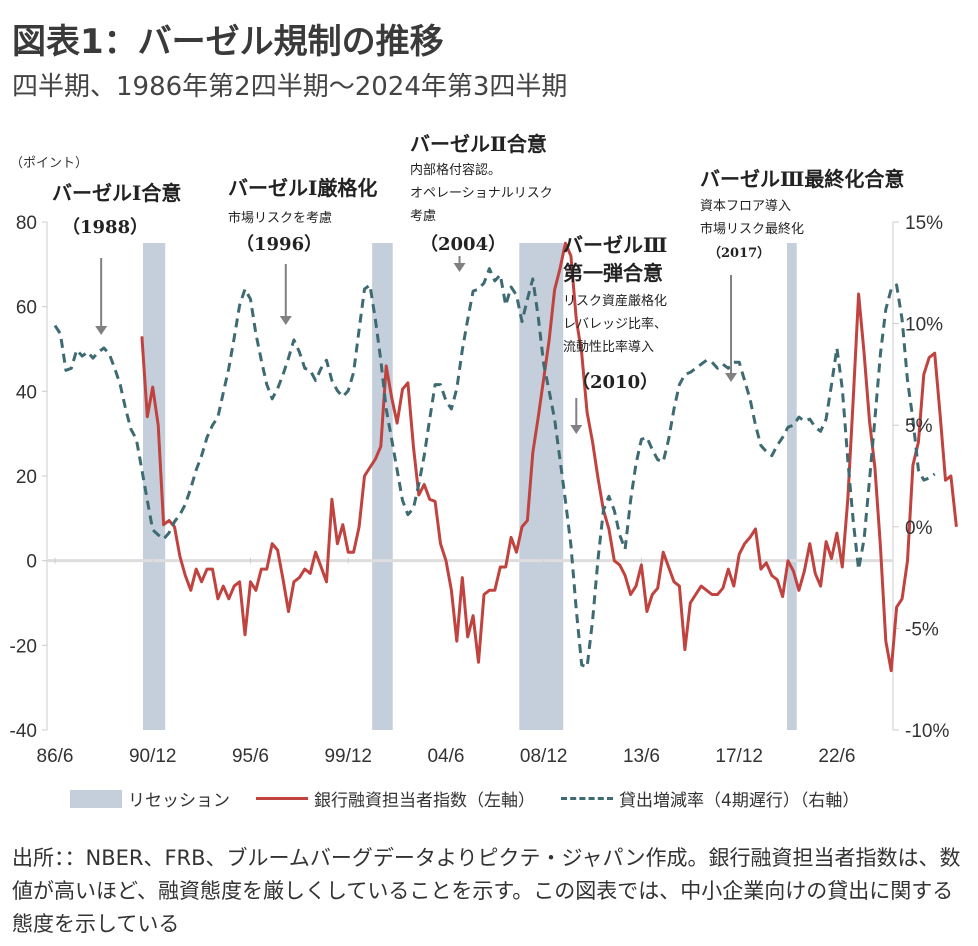 The image size is (978, 946). What do you see at coordinates (608, 347) in the screenshot?
I see `annotation-detail: 流動性比率導入` at bounding box center [608, 347].